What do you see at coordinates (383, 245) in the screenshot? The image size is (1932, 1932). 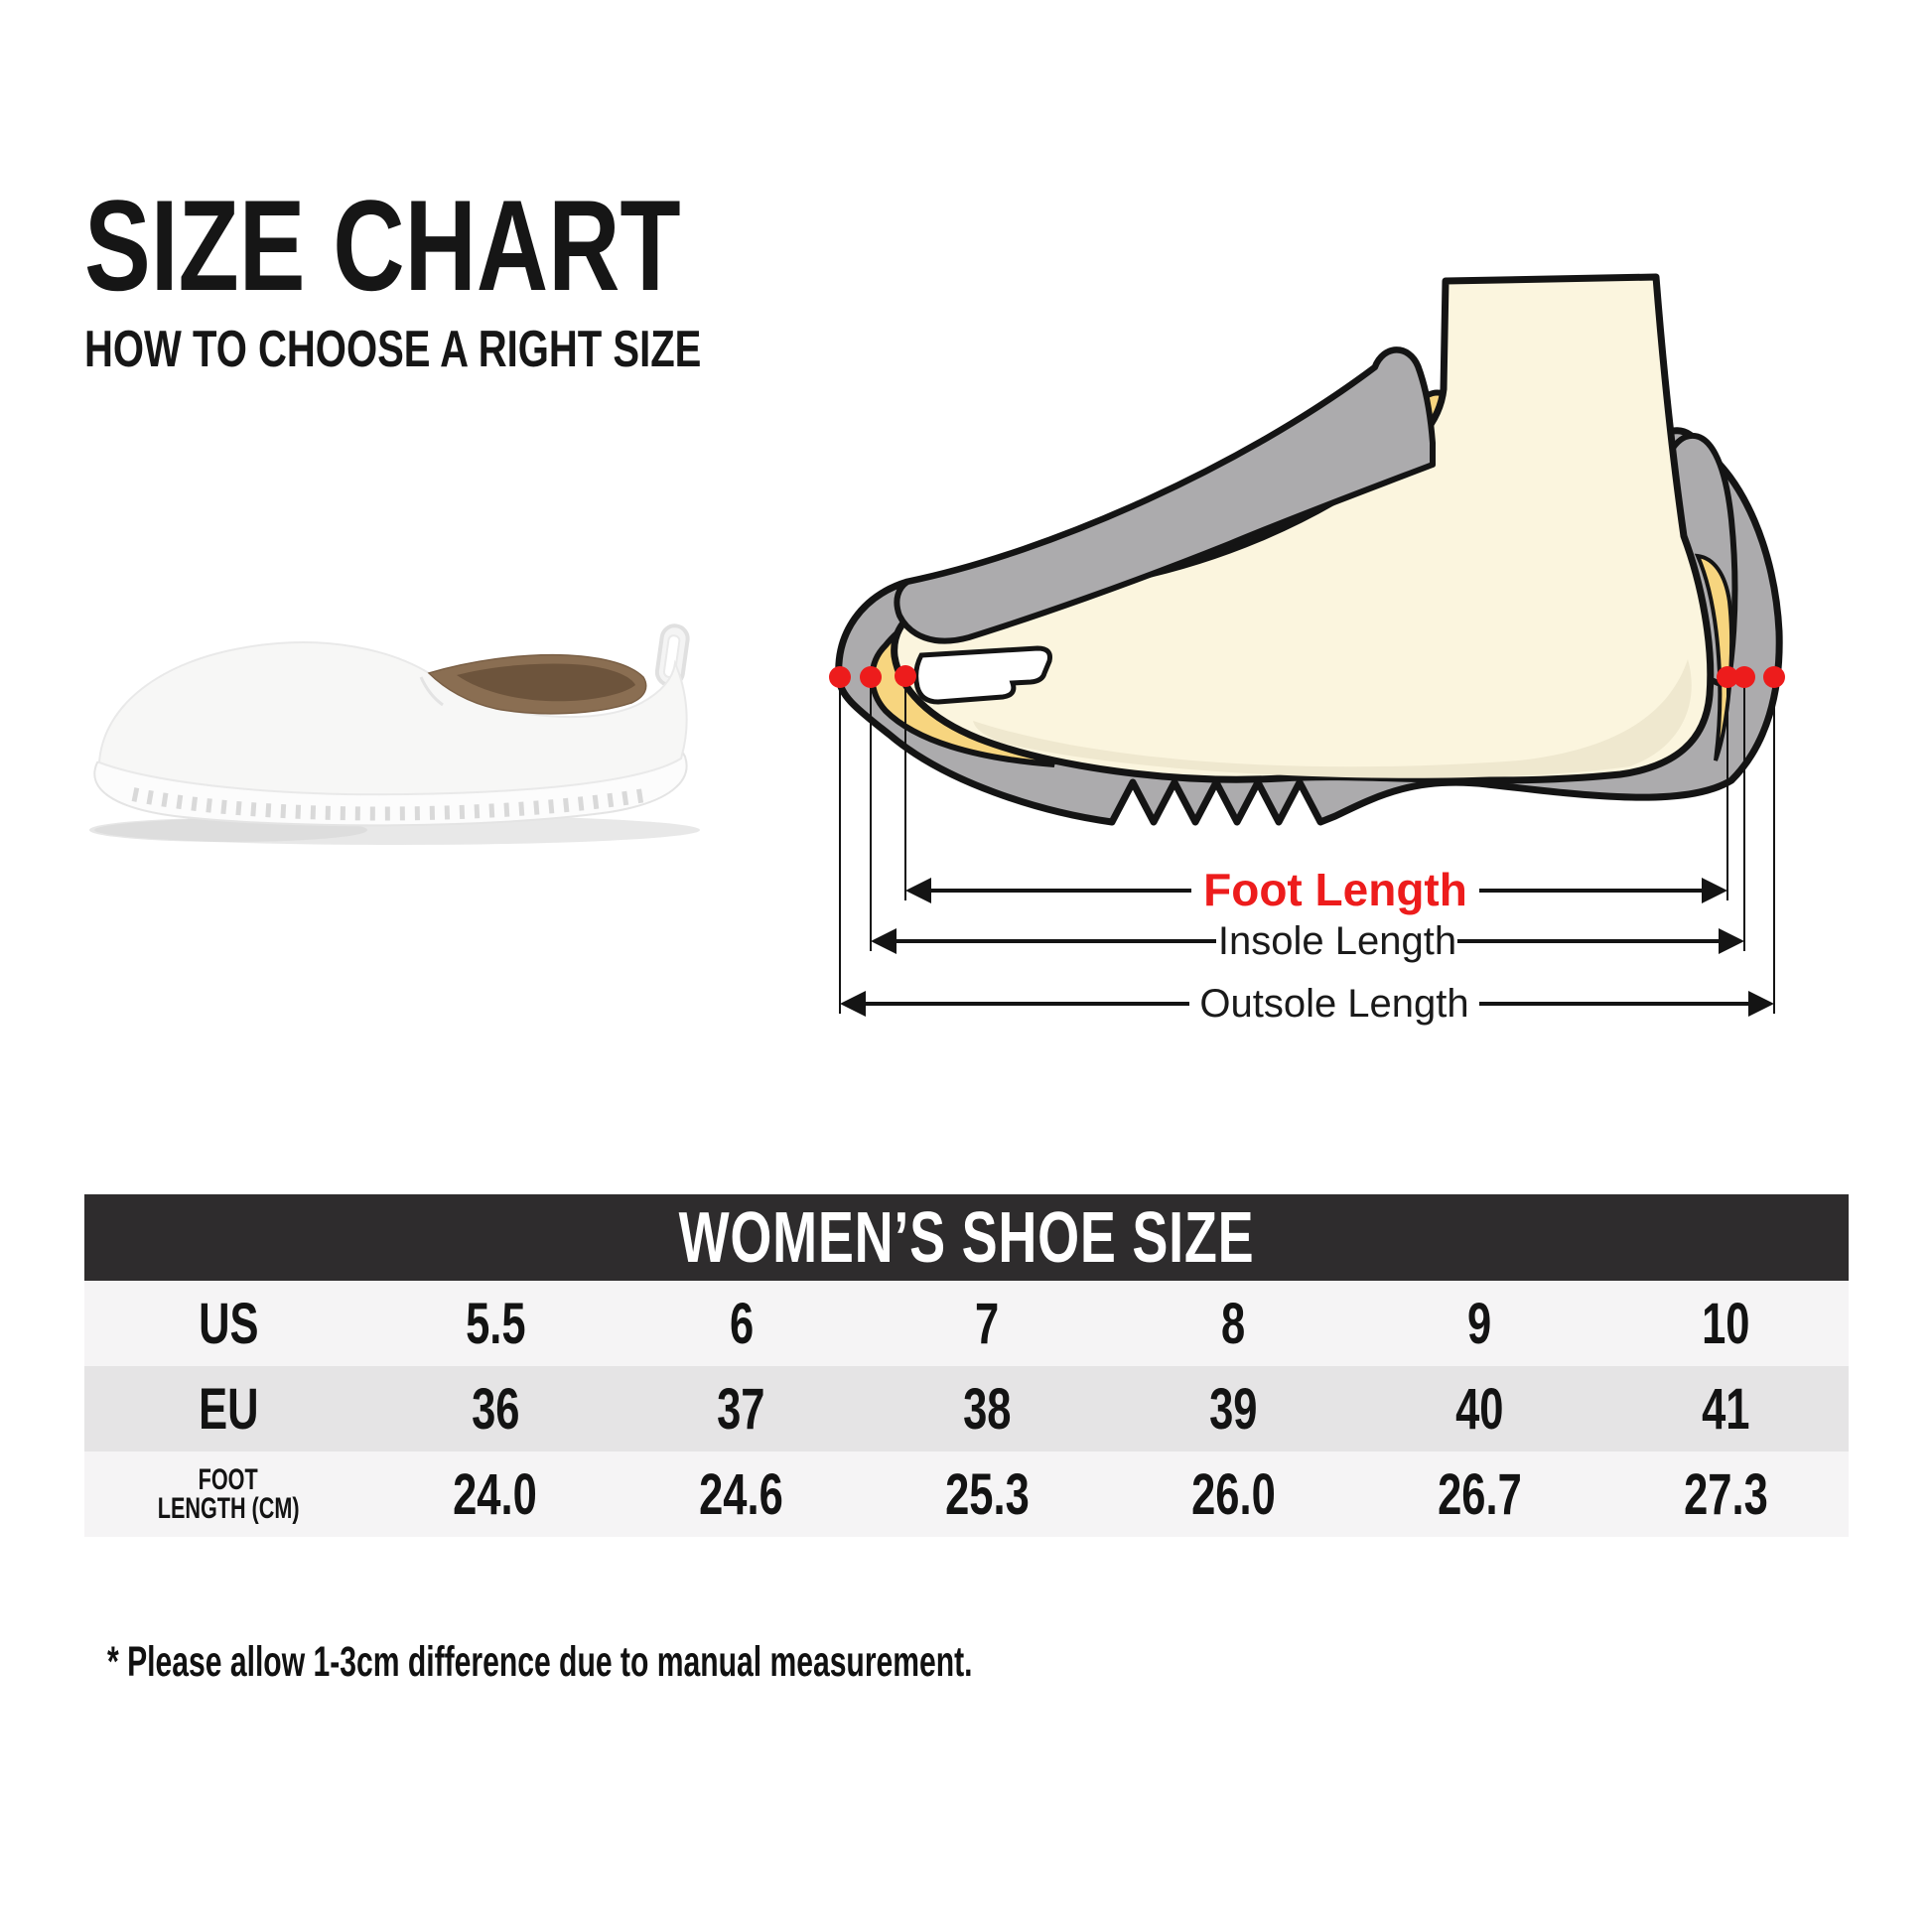 I see `page-title: SIZE CHART` at bounding box center [383, 245].